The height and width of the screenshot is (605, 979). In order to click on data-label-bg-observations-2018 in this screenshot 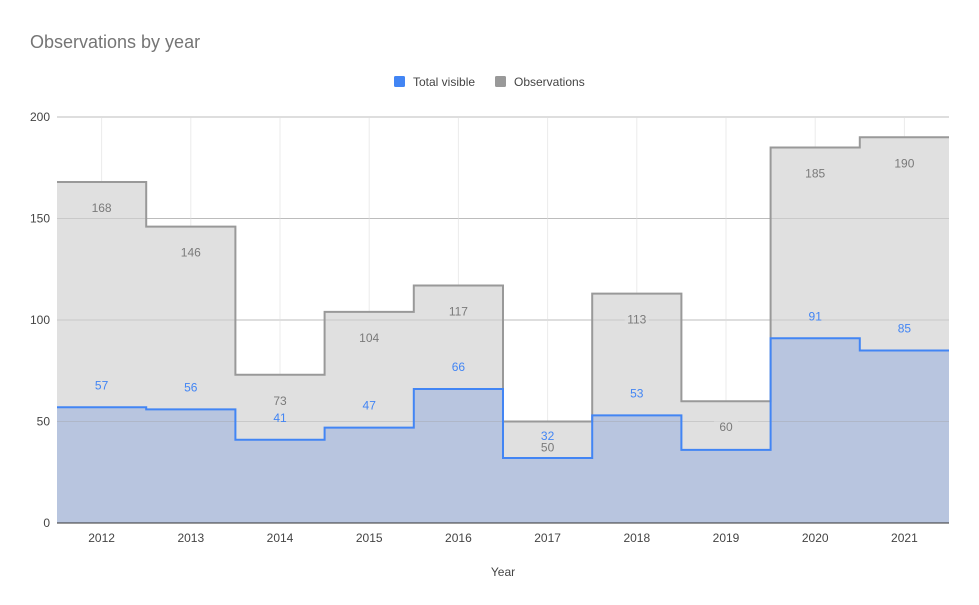, I will do `click(636, 319)`.